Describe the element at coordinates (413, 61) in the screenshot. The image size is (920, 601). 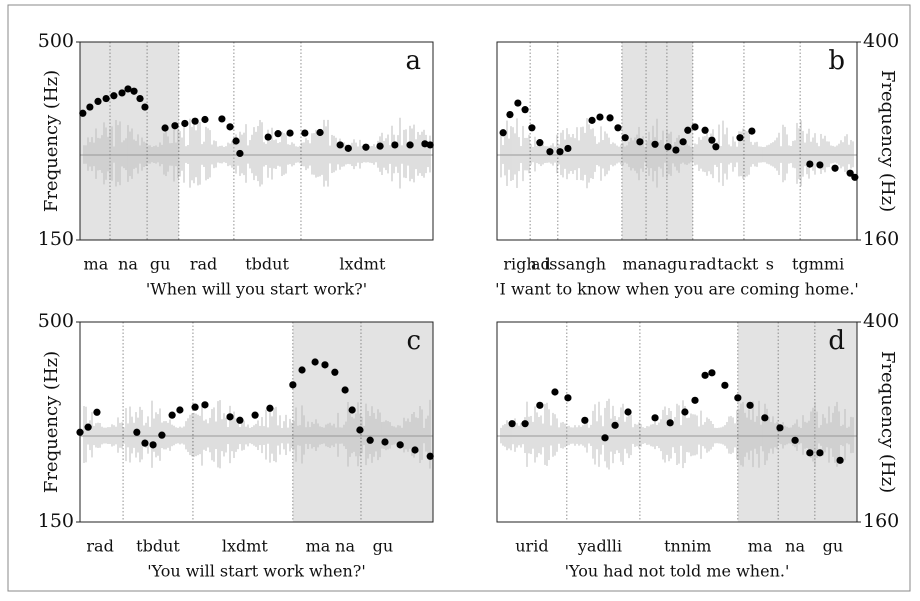
I see `panel-label: a` at that location.